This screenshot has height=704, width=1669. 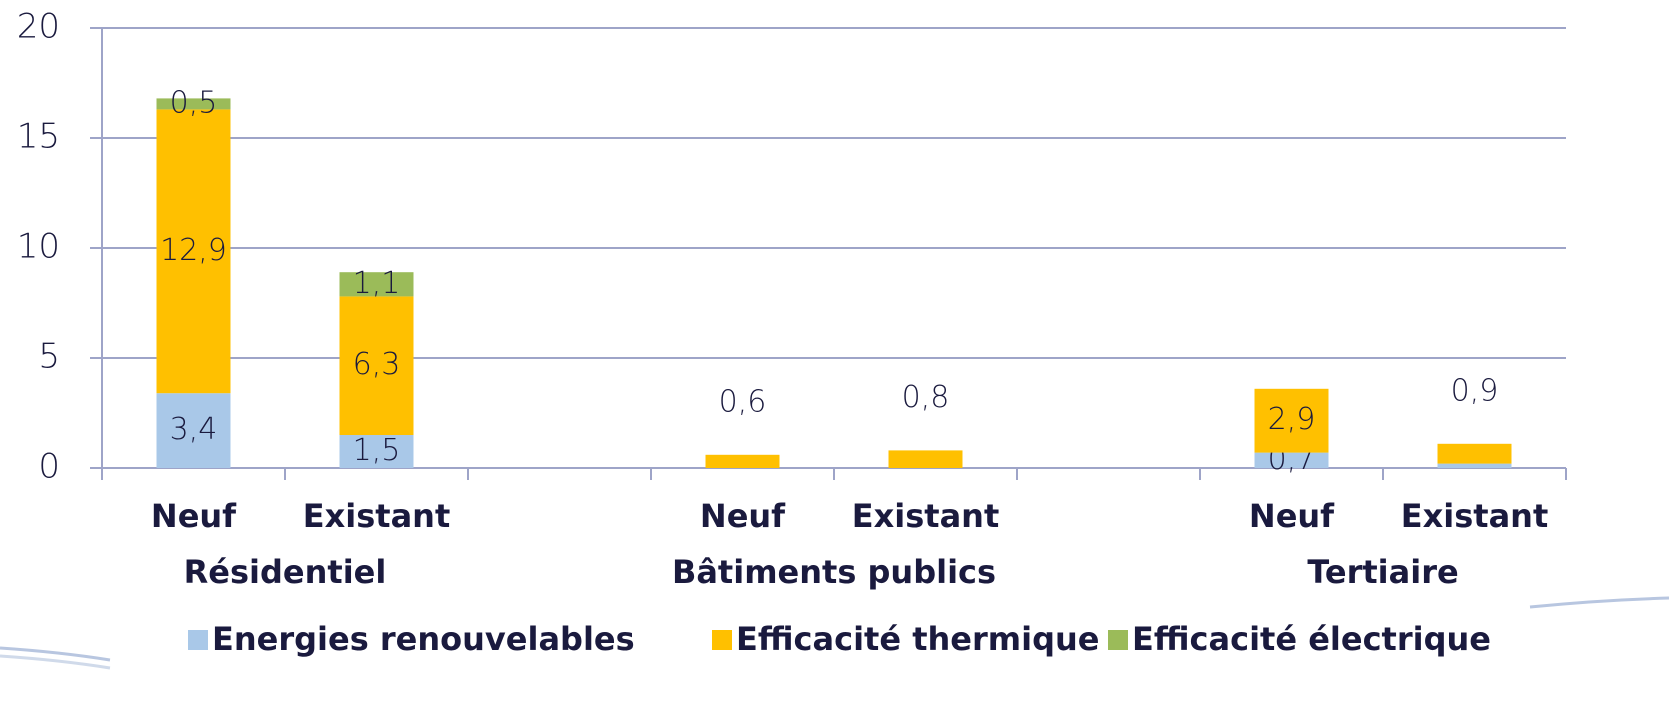 I want to click on y-tick-label: 20, so click(x=38, y=27).